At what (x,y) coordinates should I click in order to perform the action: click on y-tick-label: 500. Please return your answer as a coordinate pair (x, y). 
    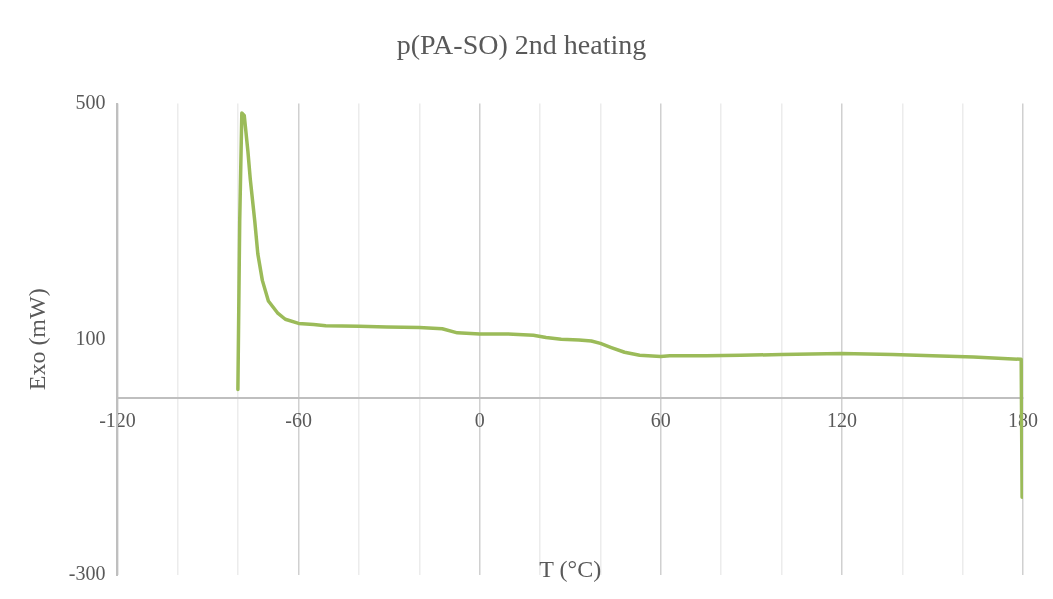
    Looking at the image, I should click on (90, 101).